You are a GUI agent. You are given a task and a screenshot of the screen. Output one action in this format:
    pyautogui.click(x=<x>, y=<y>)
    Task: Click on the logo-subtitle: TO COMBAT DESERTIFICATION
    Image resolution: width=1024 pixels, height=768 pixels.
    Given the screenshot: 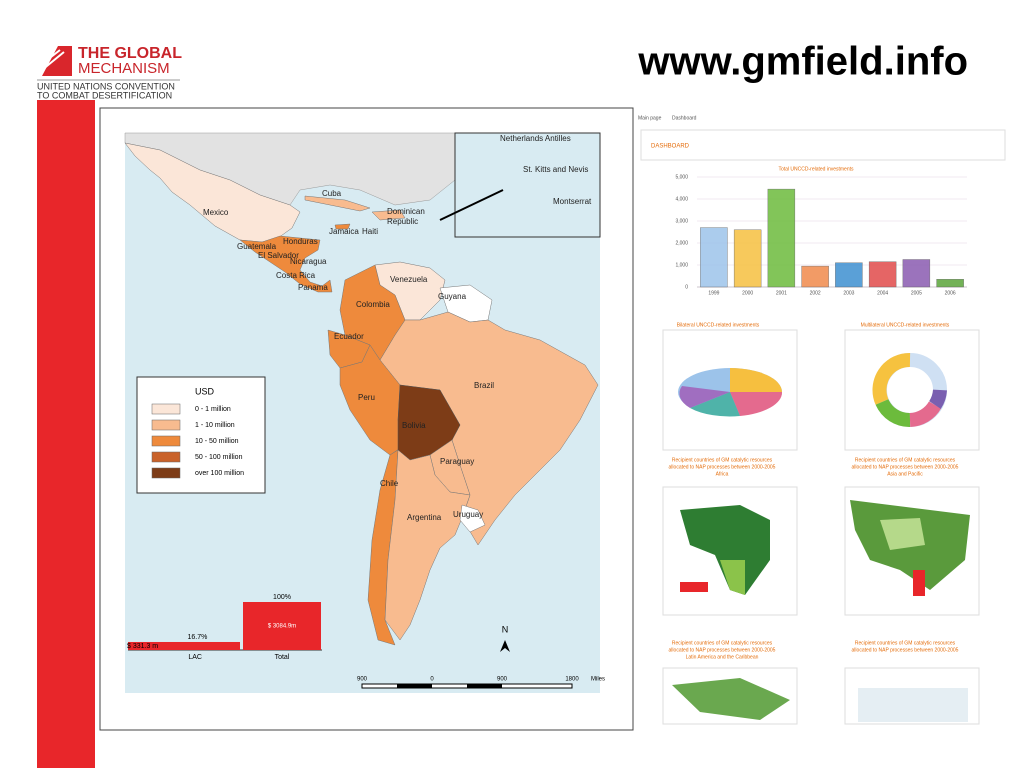 What is the action you would take?
    pyautogui.click(x=104, y=95)
    